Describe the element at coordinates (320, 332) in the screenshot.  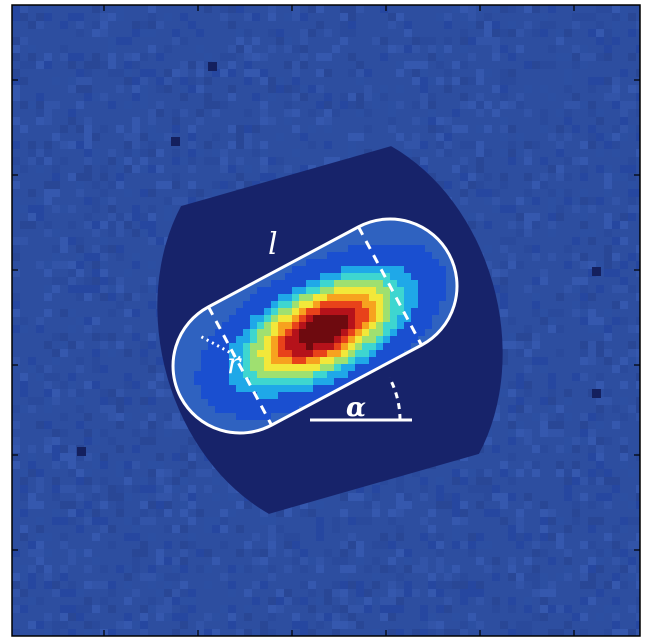
I see `intensity-heatmap` at that location.